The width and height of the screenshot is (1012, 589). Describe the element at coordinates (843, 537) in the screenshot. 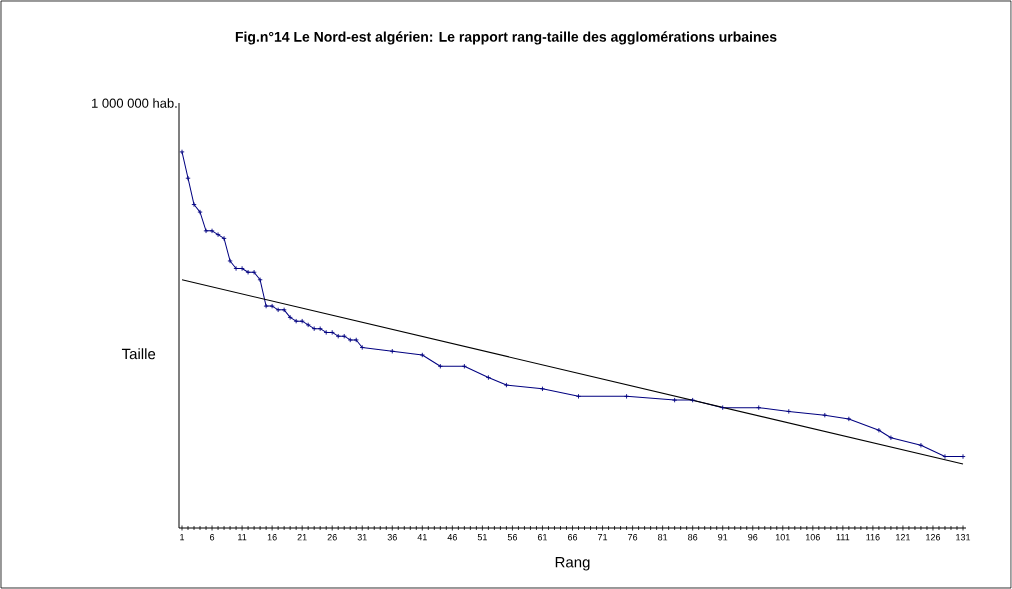

I see `x-tick-label: 111` at that location.